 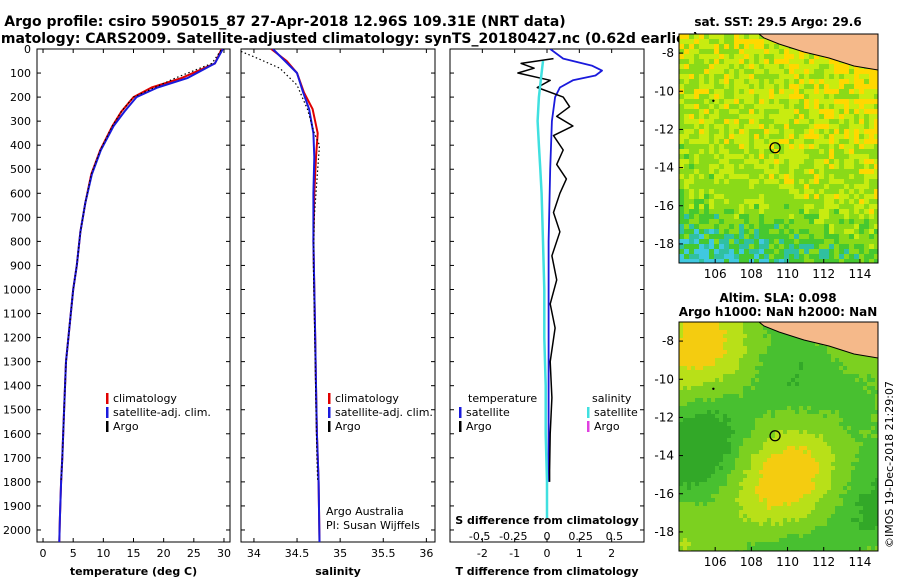 I want to click on map-x-tick-label: 110, so click(x=787, y=274).